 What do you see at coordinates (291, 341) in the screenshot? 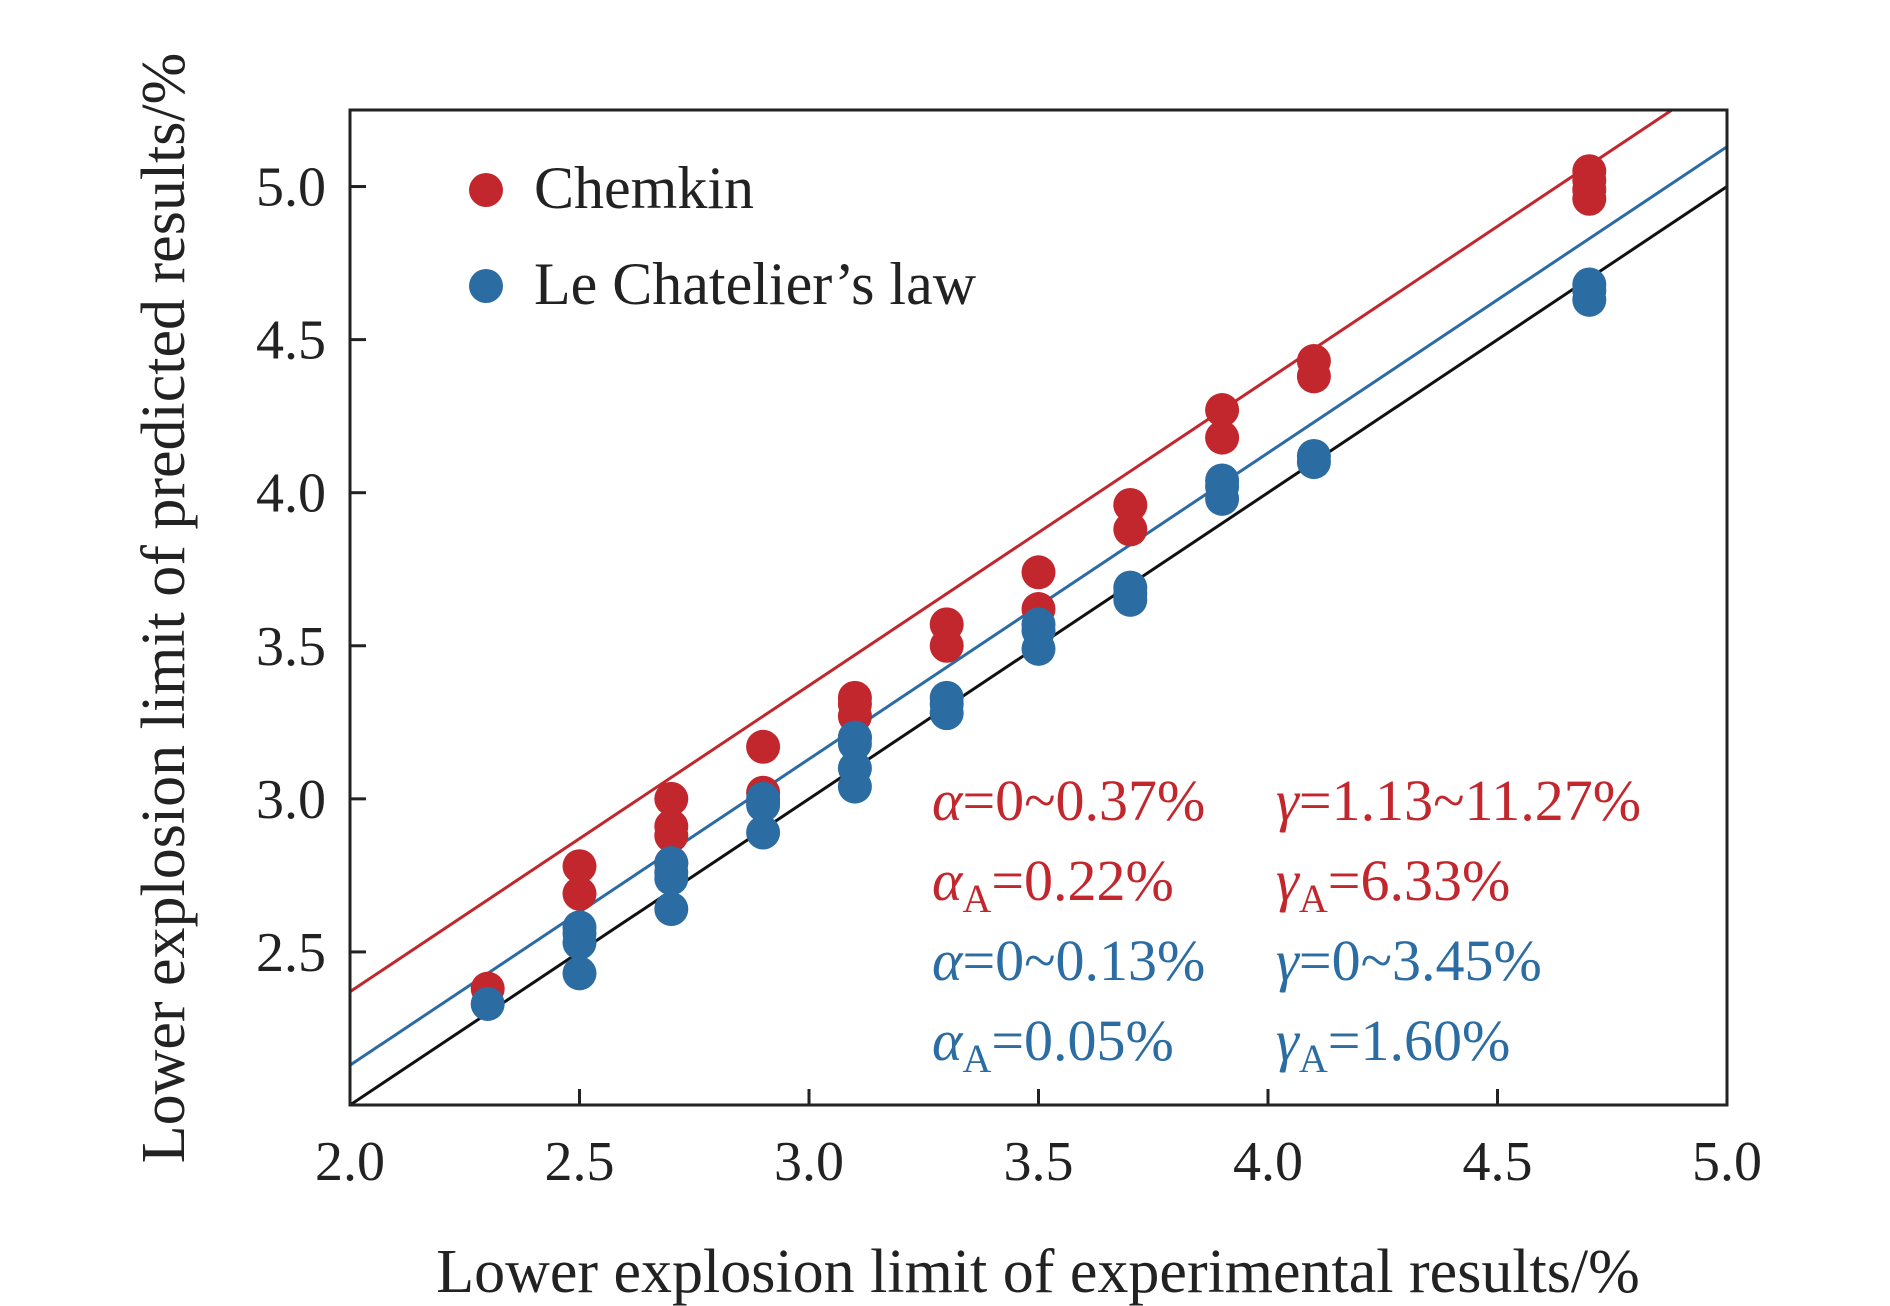
I see `y-tick-label: 4.5` at bounding box center [291, 341].